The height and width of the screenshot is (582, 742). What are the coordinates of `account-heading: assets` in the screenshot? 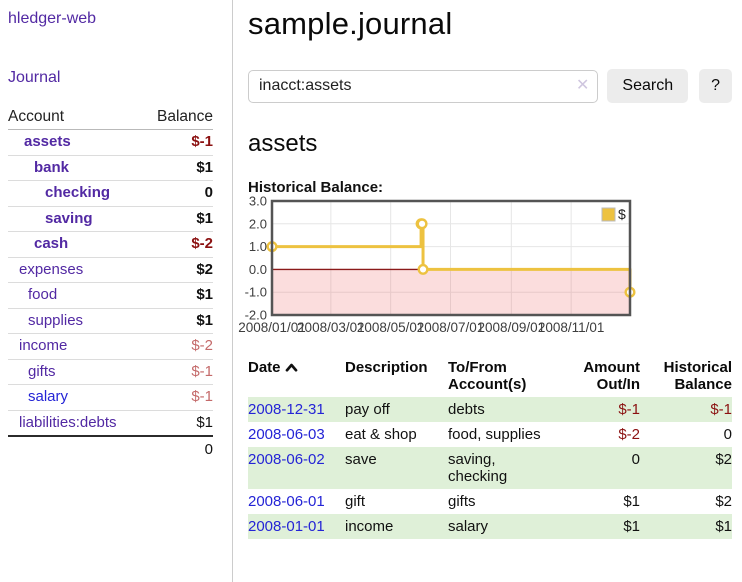 It's located at (283, 143).